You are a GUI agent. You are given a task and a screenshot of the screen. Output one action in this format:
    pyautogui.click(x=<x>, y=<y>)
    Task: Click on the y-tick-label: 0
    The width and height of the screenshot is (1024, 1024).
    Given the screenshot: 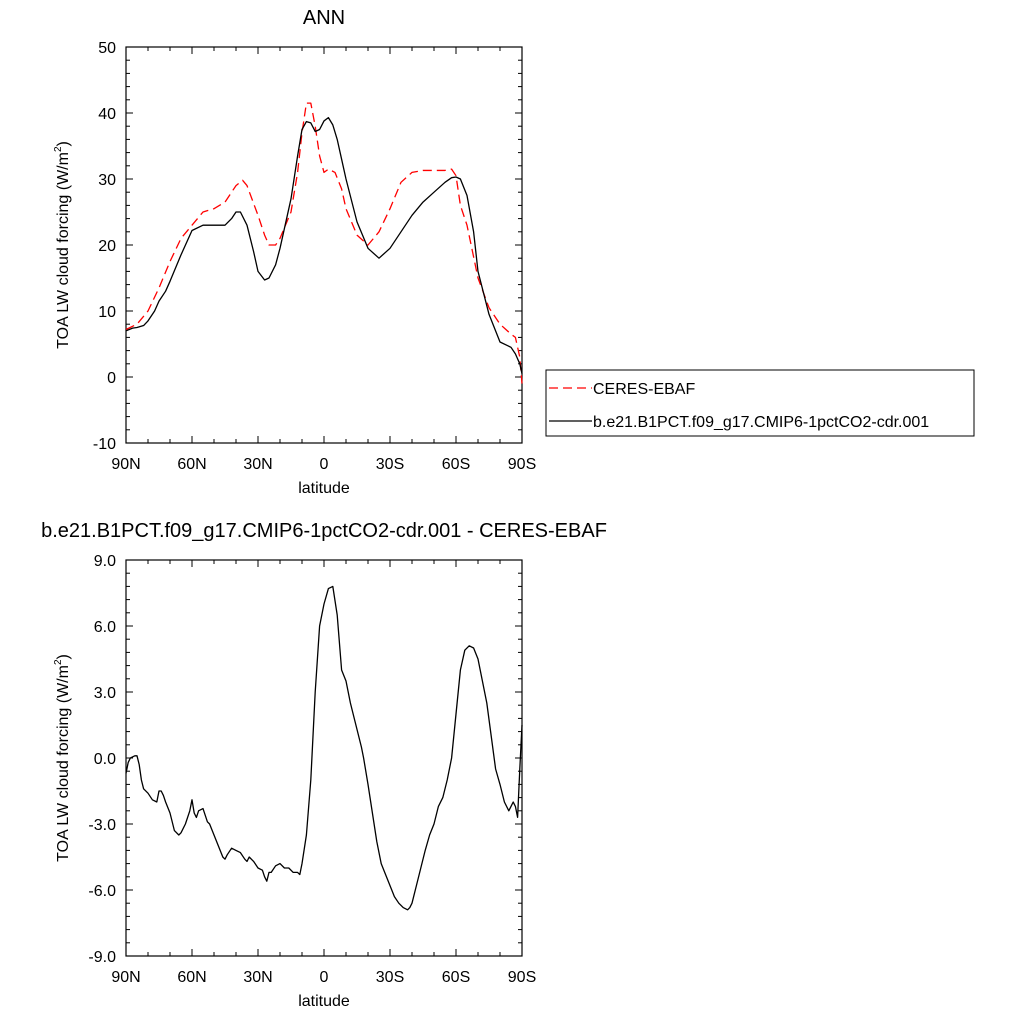 What is the action you would take?
    pyautogui.click(x=111, y=378)
    